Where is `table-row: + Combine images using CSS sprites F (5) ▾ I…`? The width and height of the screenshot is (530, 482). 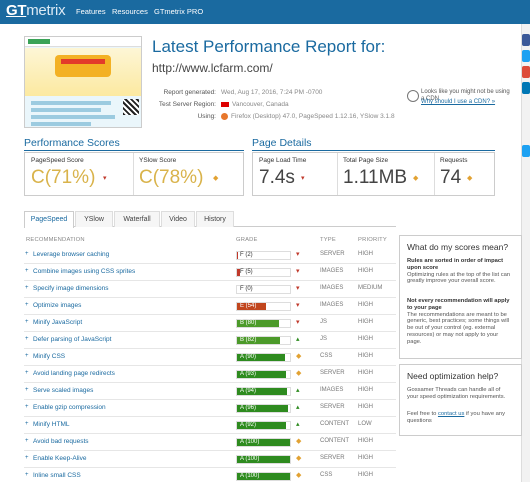
table-row: + Combine images using CSS sprites F (5) ▾ I… is located at coordinates (210, 272).